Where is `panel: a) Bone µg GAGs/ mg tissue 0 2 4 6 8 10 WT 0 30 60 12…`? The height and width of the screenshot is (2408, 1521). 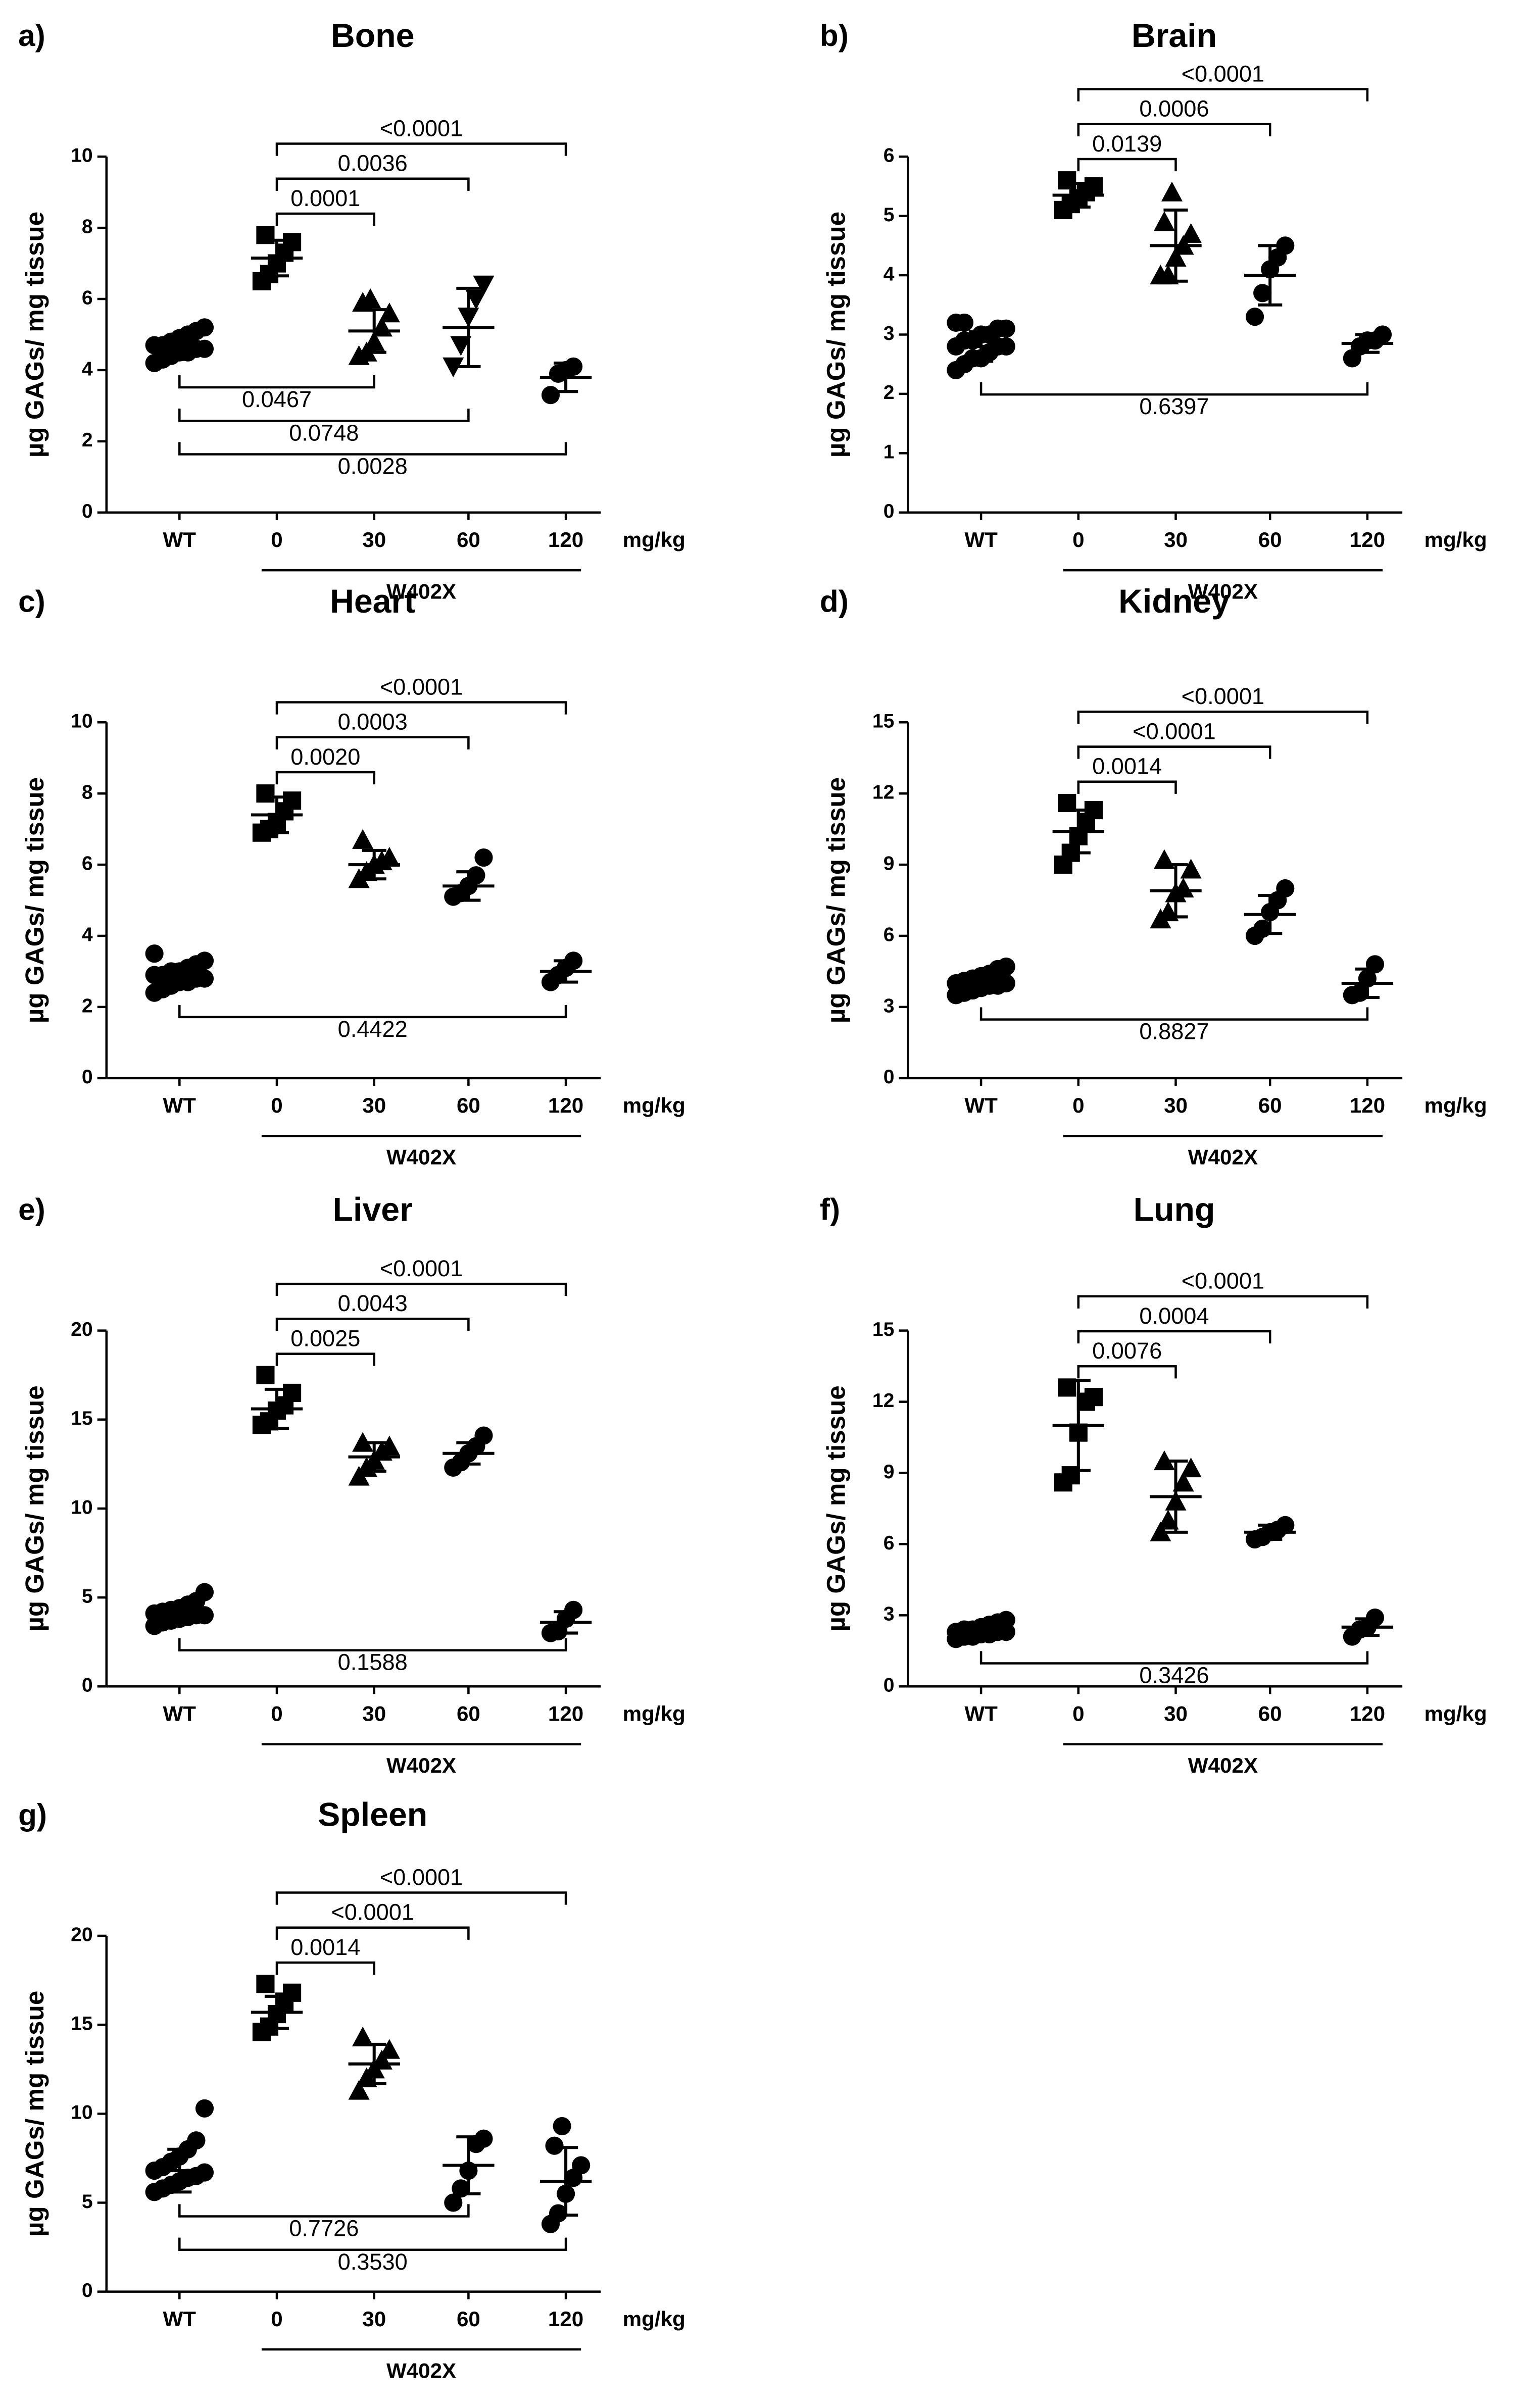
panel: a) Bone µg GAGs/ mg tissue 0 2 4 6 8 10 WT 0 30 60 12… is located at coordinates (351, 310).